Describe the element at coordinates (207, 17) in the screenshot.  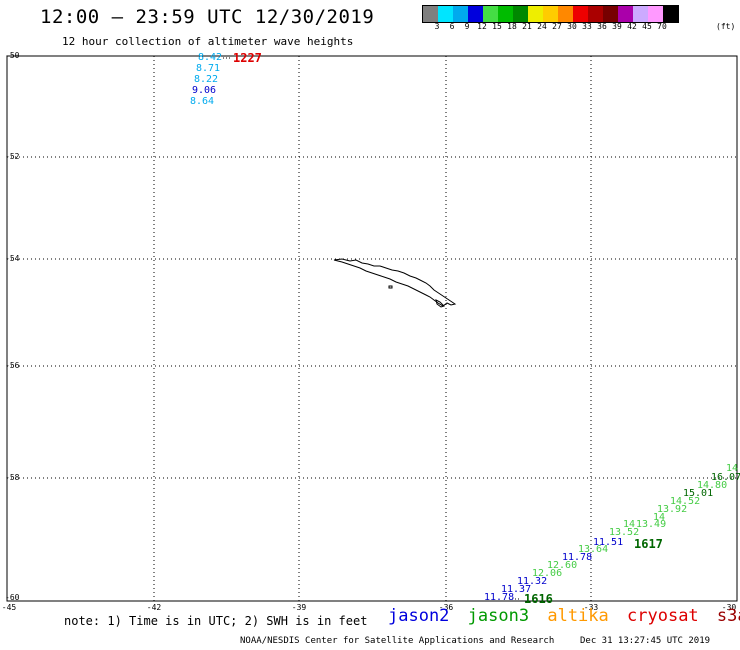
I see `page-title: 12:00 – 23:59 UTC 12/30/2019` at that location.